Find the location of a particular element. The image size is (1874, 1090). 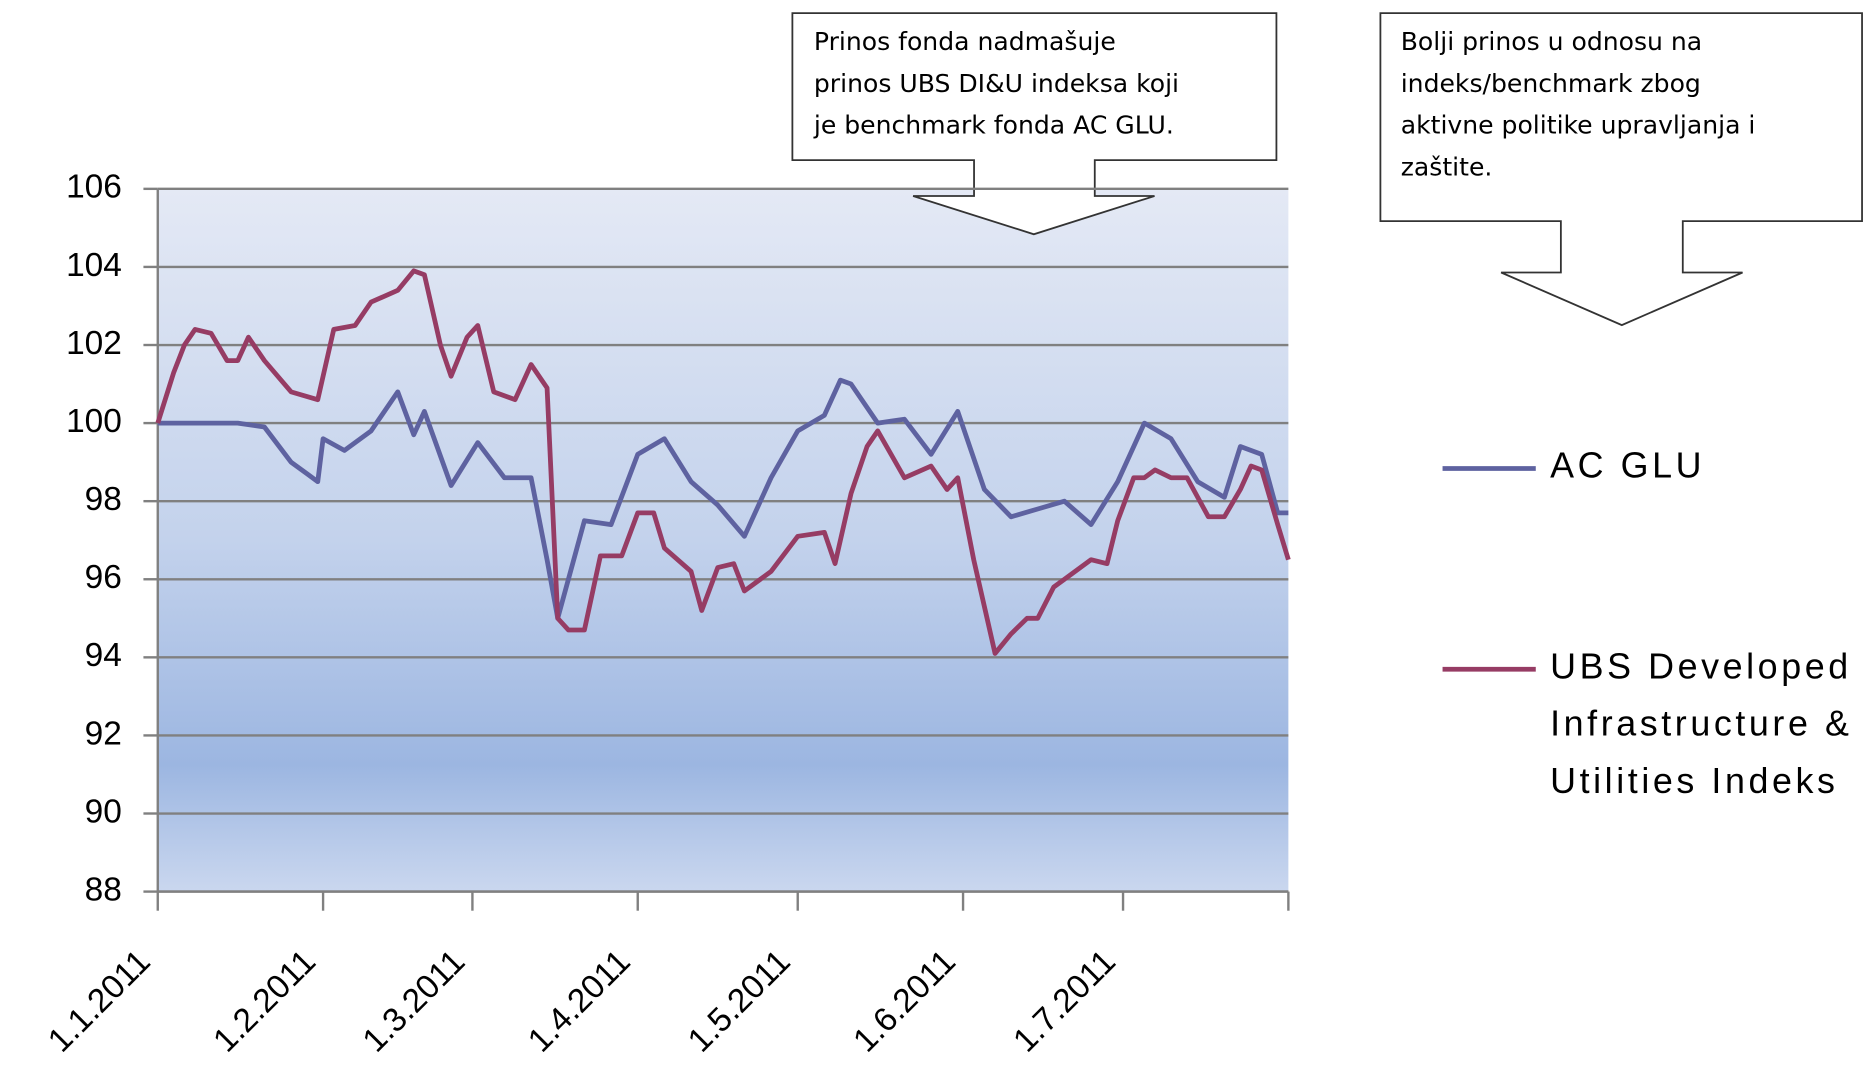

annotation-text: aktivne politike upravljanja i is located at coordinates (1578, 125).